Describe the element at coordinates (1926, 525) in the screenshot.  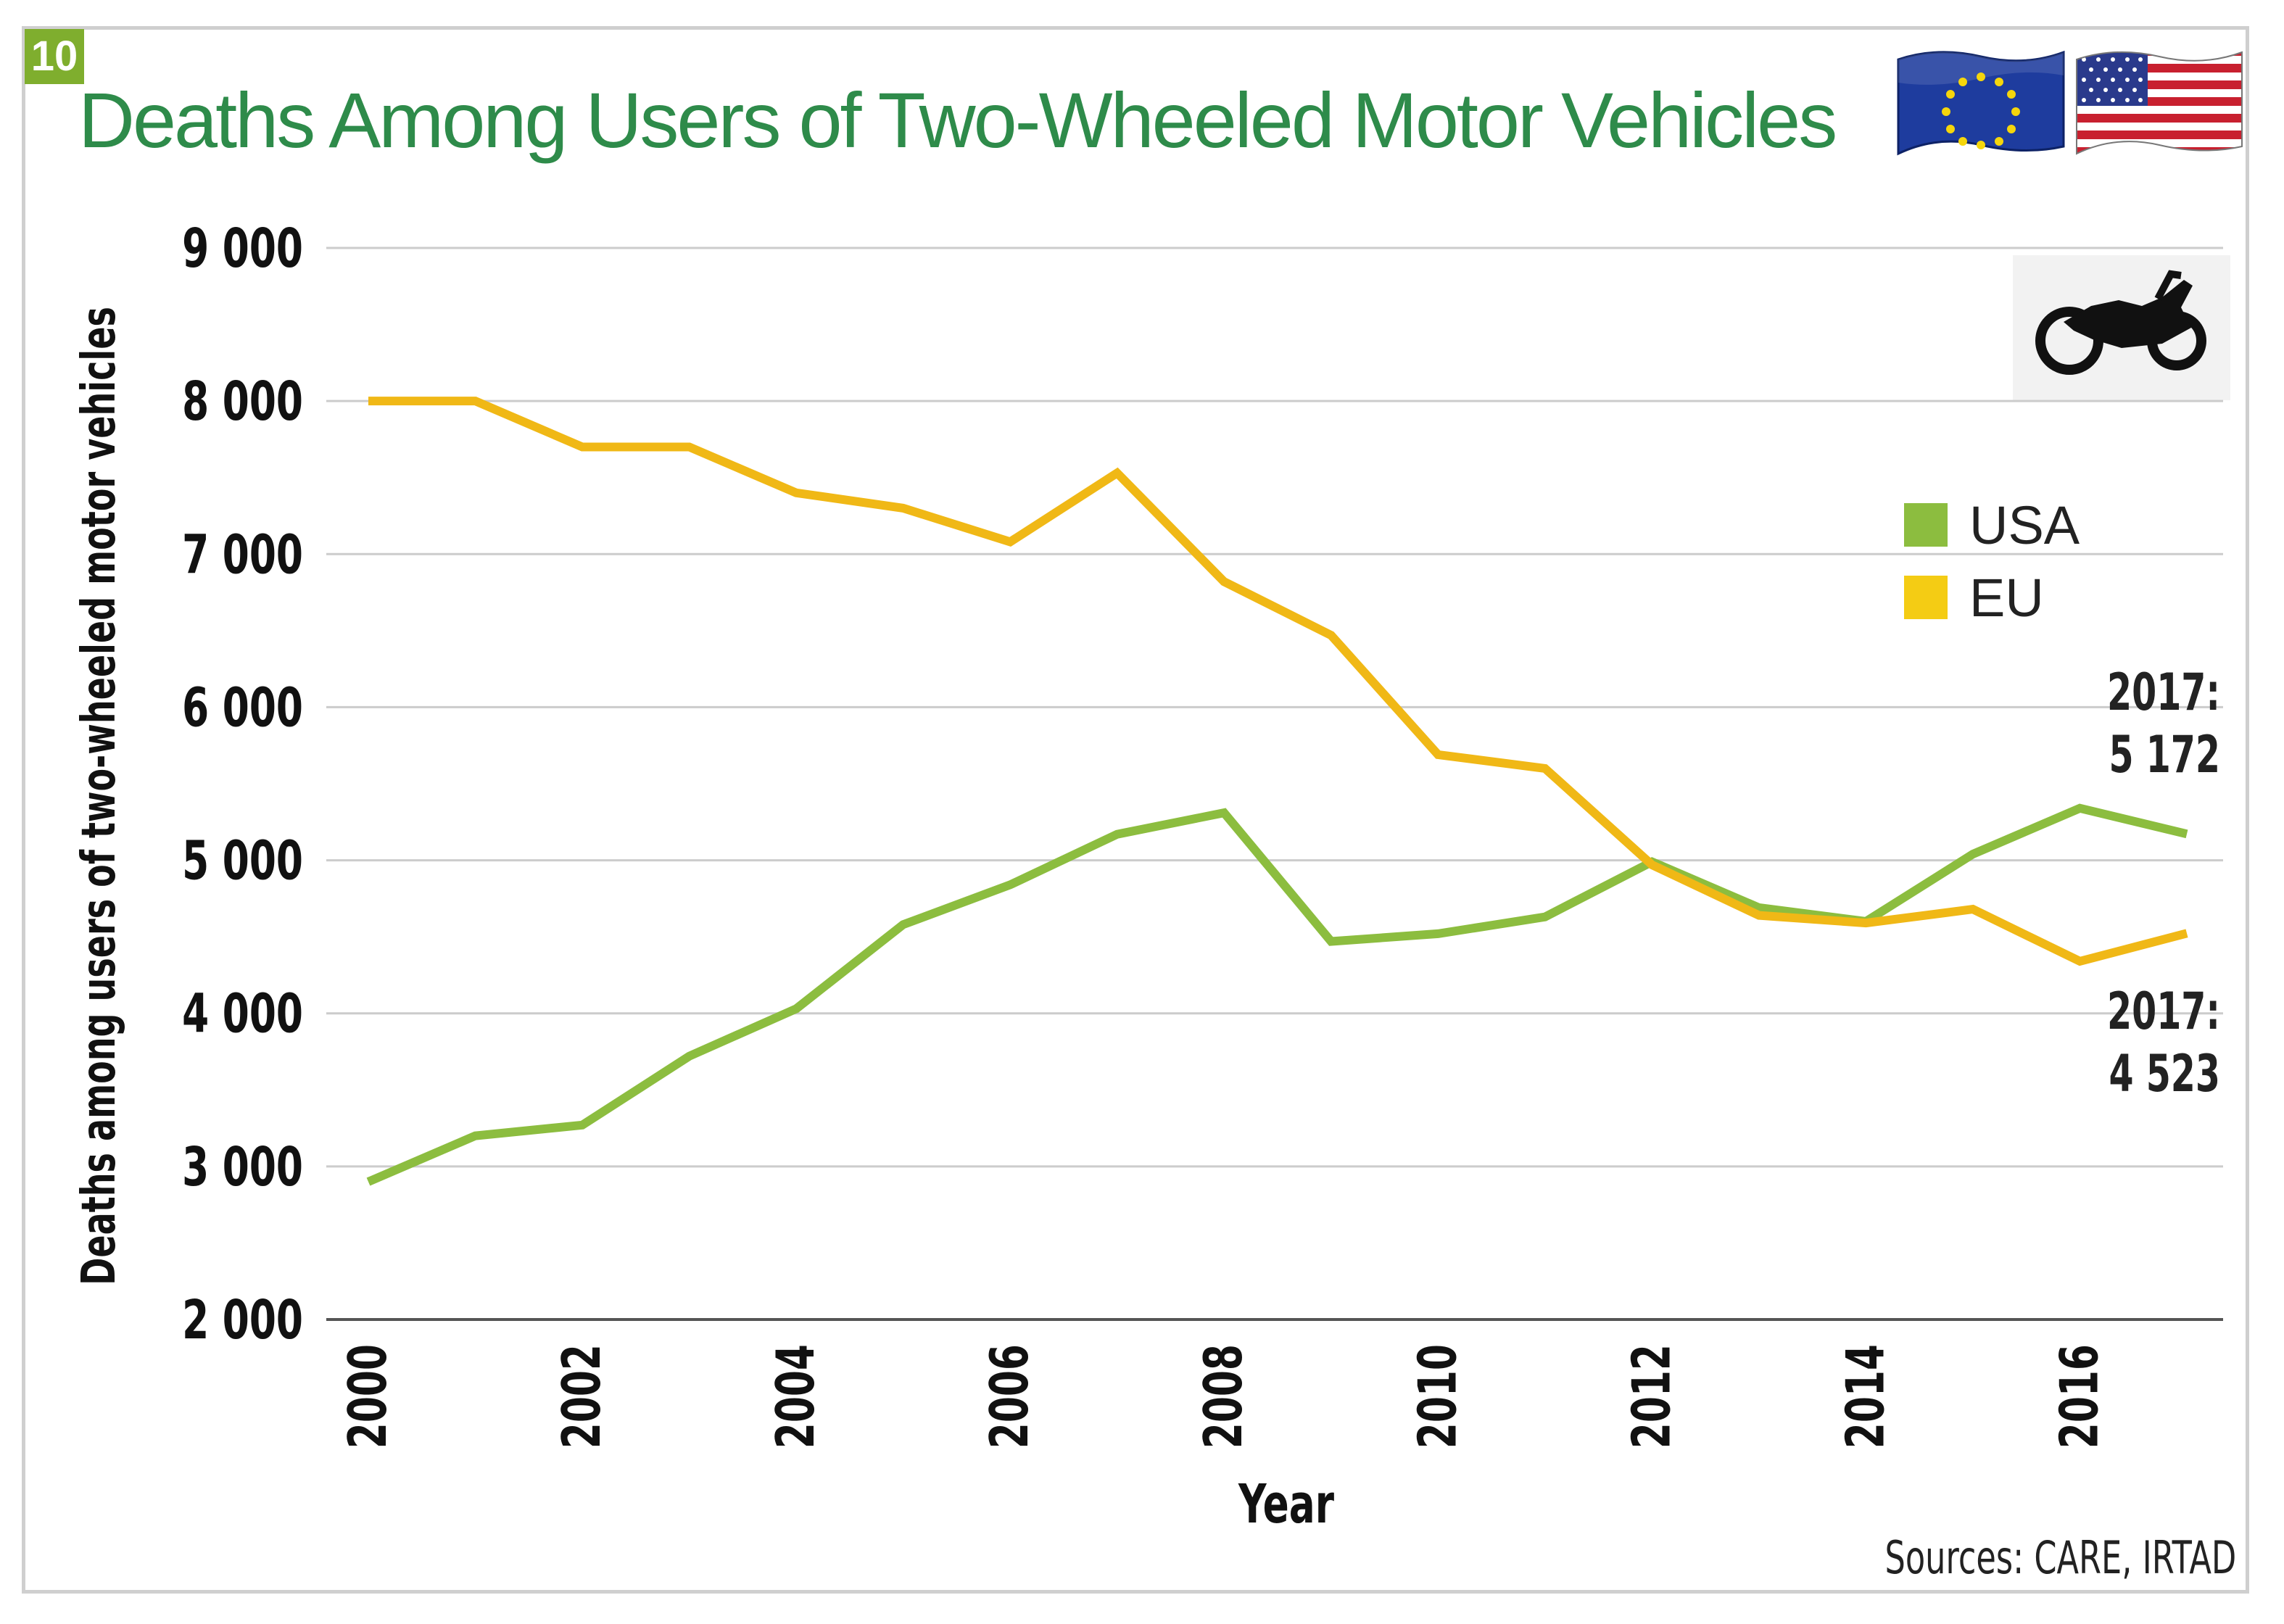
I see `legend-swatch-usa` at that location.